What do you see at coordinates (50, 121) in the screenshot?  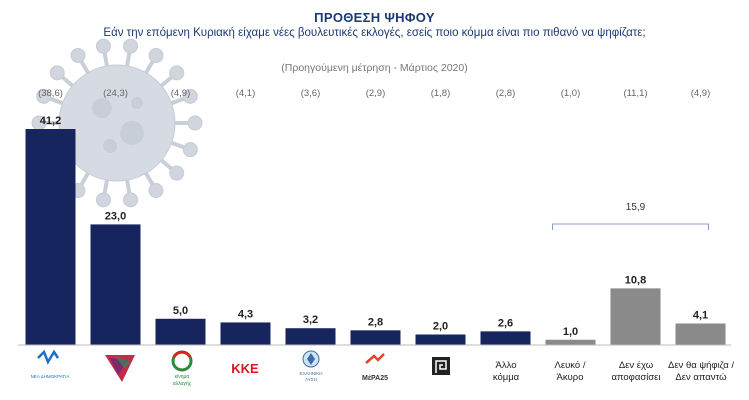 I see `bar-value-label: 41,2` at bounding box center [50, 121].